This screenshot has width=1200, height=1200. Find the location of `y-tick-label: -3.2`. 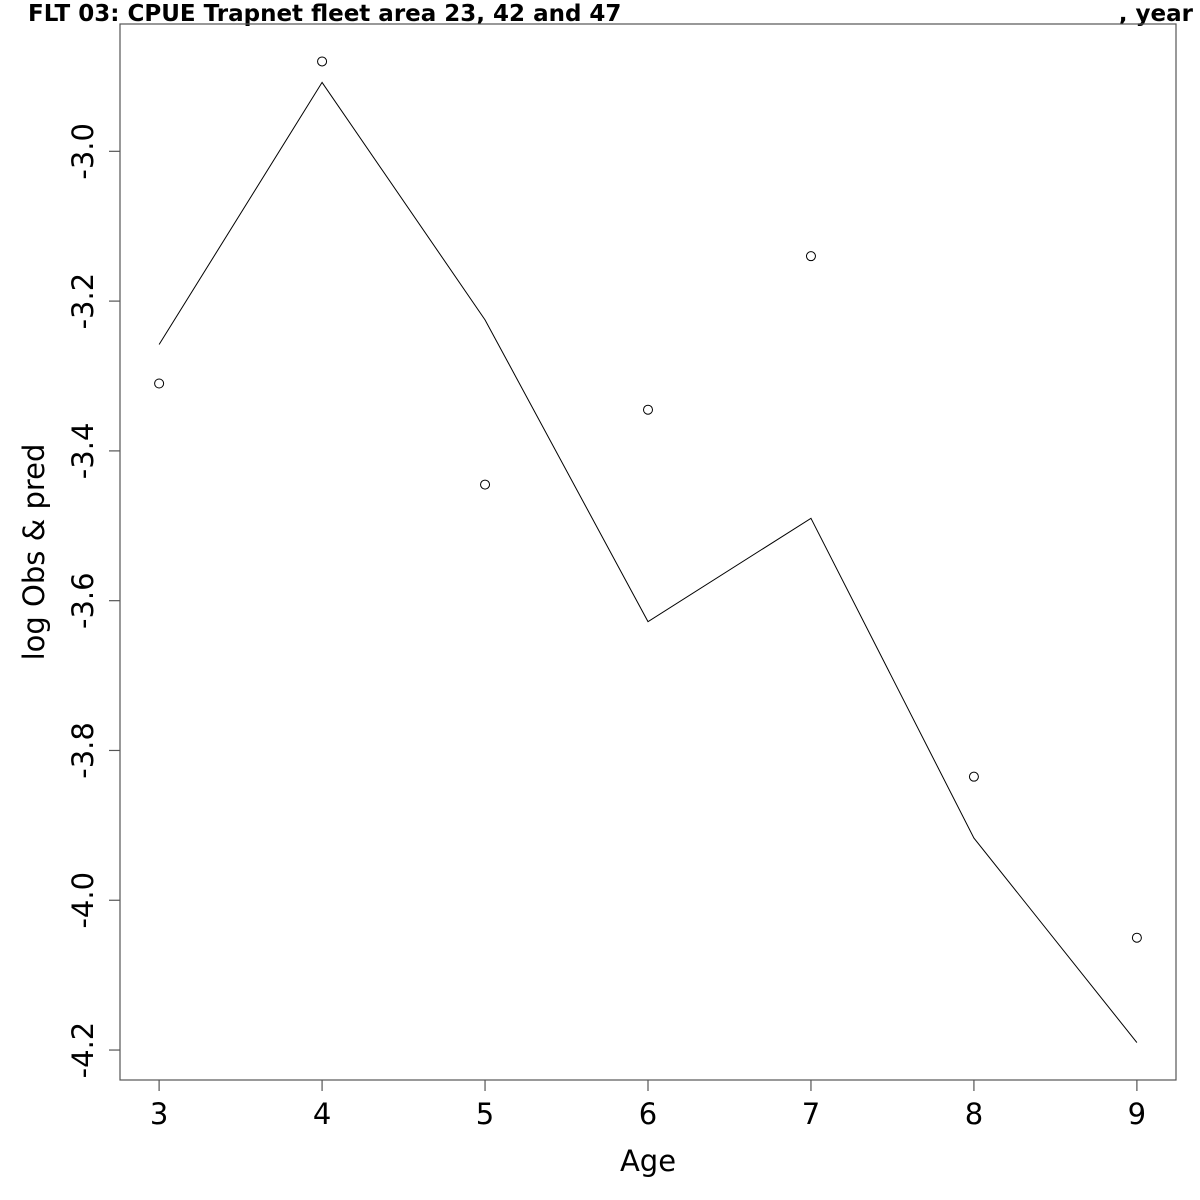

y-tick-label: -3.2 is located at coordinates (83, 301).